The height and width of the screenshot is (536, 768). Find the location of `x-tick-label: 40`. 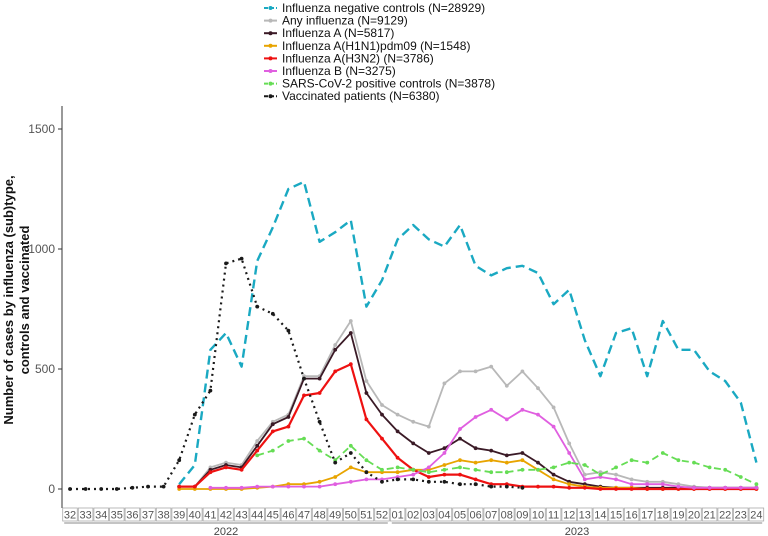

x-tick-label: 40 is located at coordinates (195, 516).